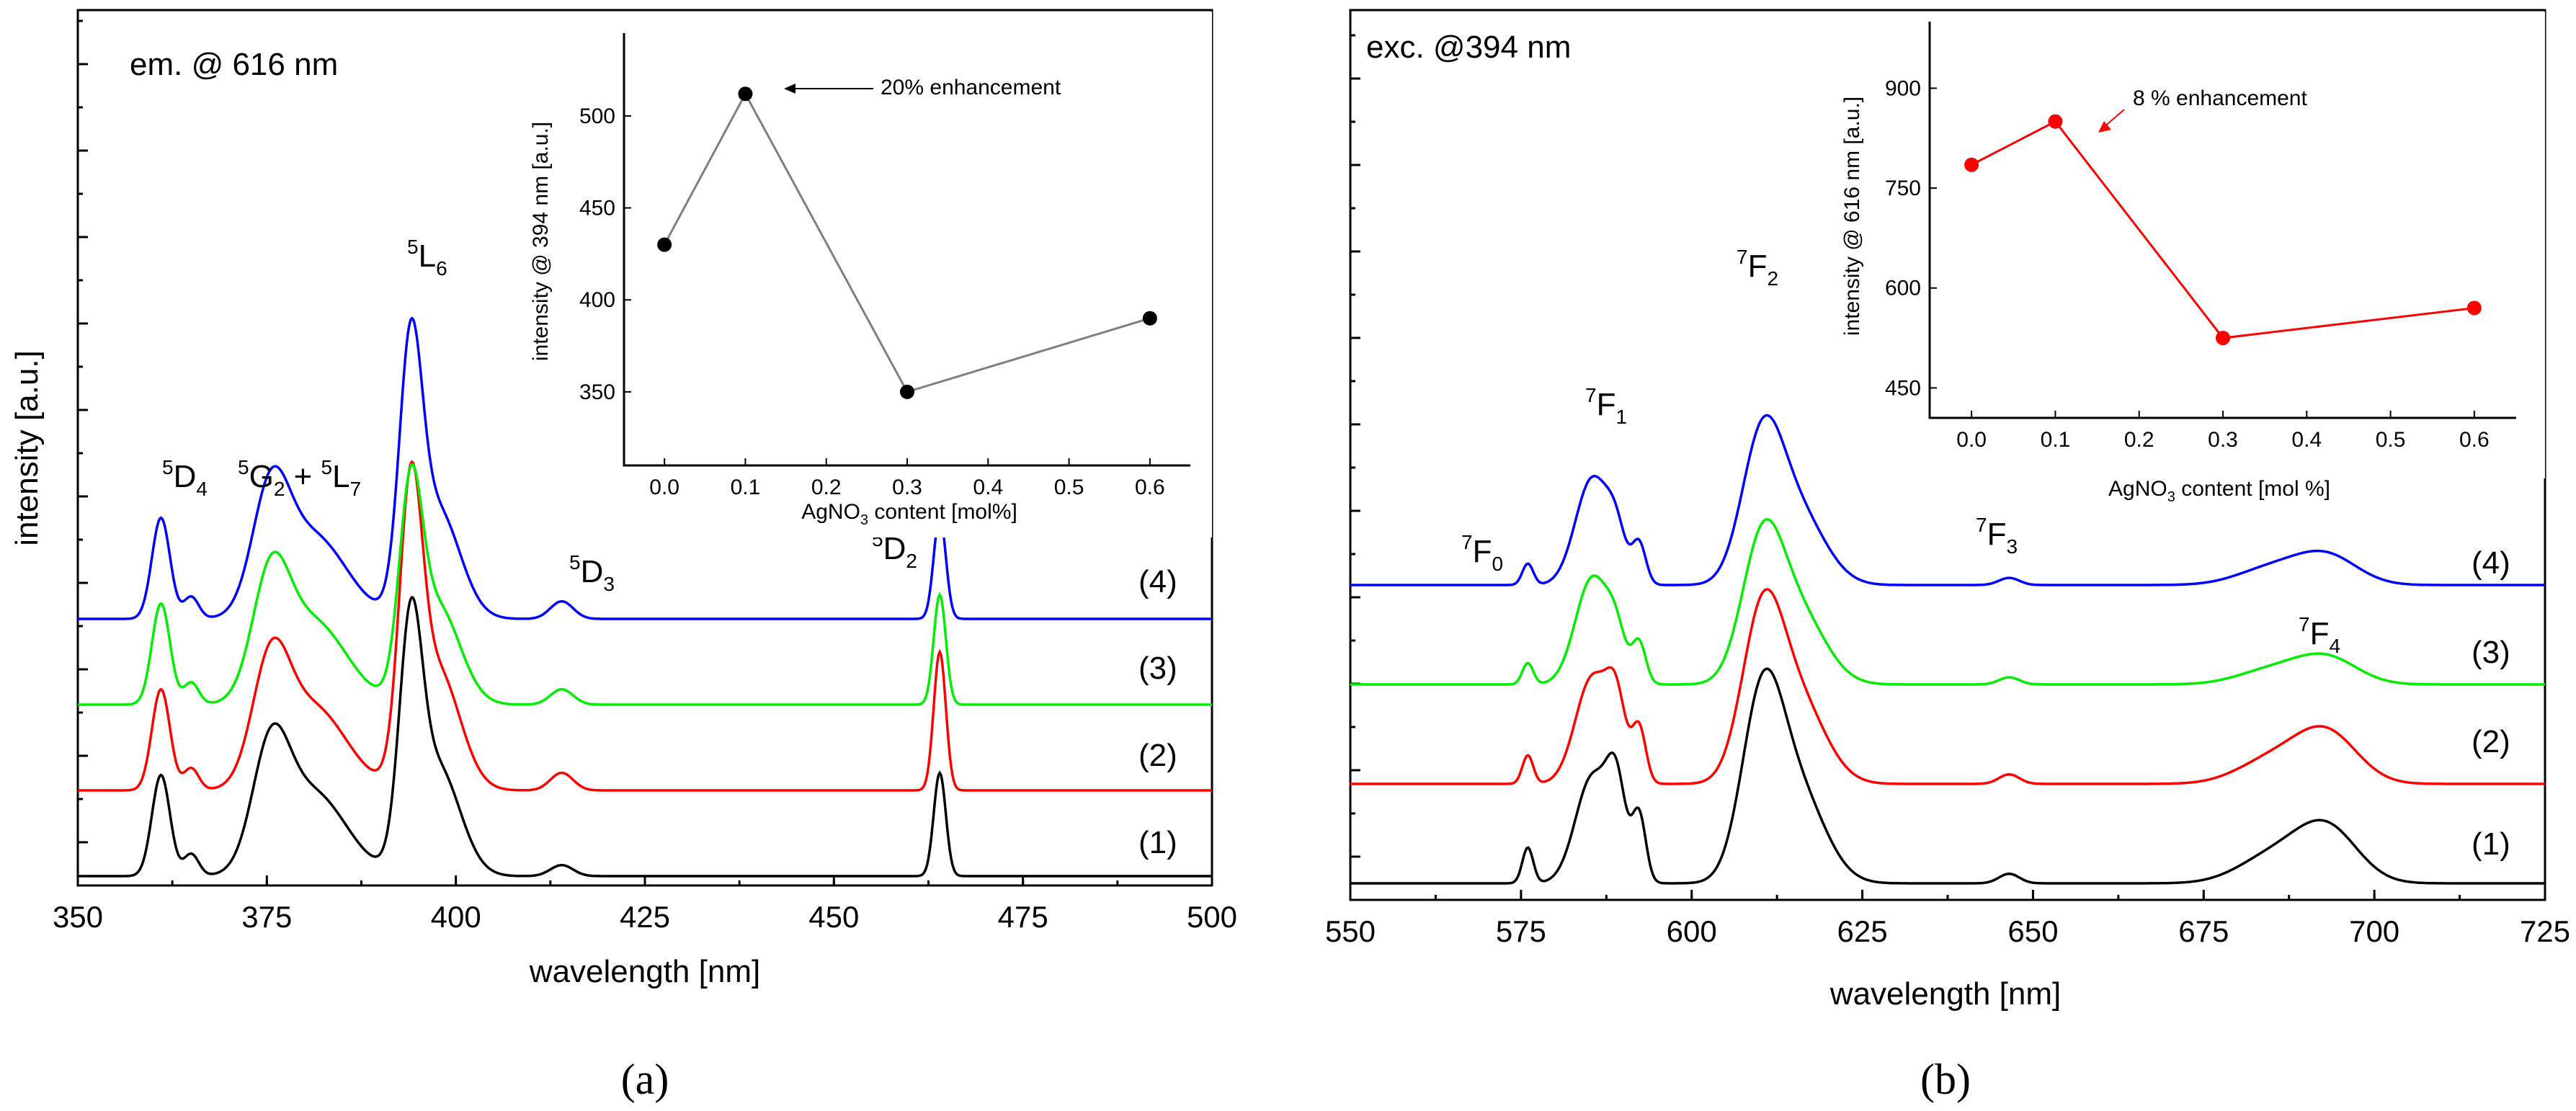 This screenshot has height=1111, width=2576. I want to click on x-tick-label: 600, so click(1692, 931).